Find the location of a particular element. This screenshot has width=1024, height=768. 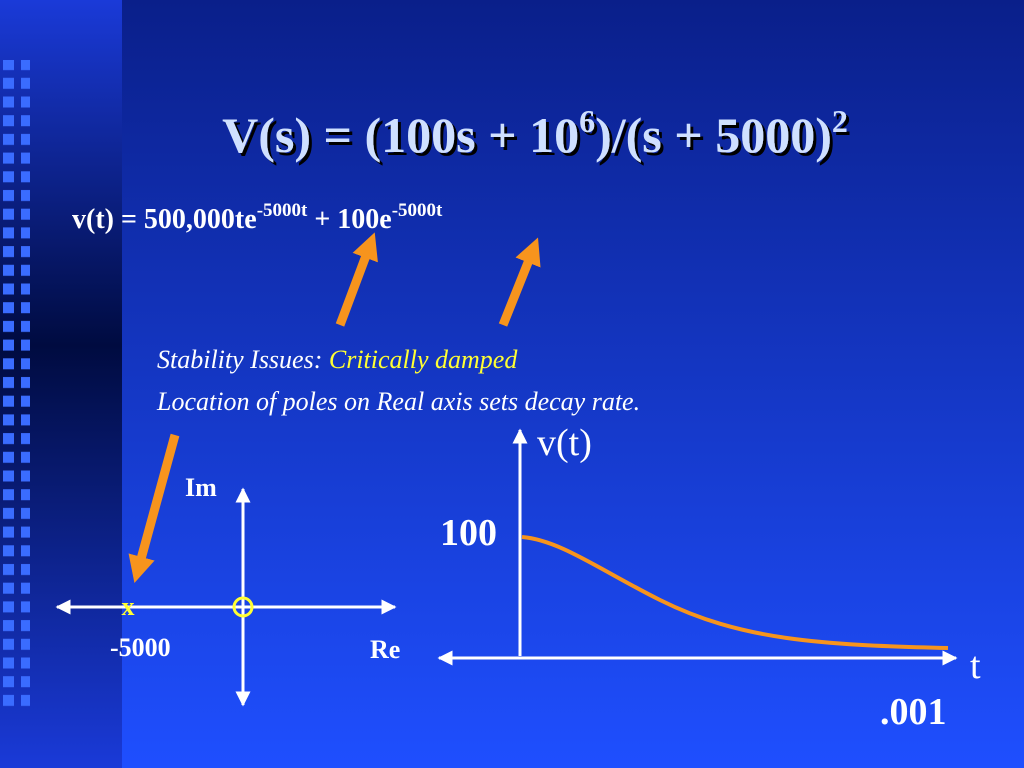

eq-text: v(t) = 500,000te is located at coordinates (164, 219).